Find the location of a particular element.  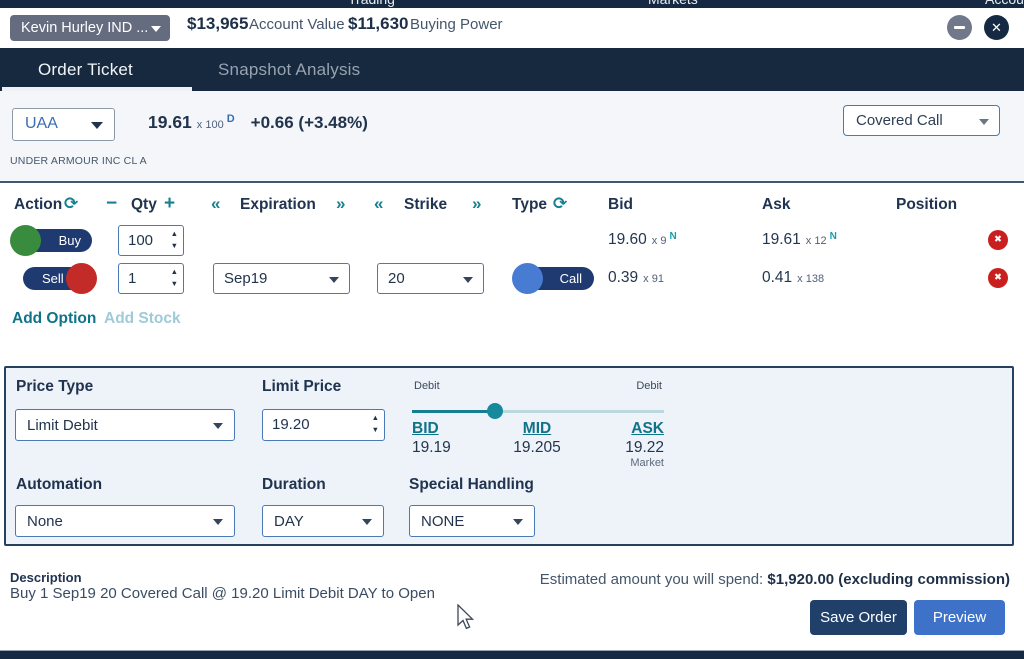

price-change: +0.66 (+3.48%) is located at coordinates (309, 122).